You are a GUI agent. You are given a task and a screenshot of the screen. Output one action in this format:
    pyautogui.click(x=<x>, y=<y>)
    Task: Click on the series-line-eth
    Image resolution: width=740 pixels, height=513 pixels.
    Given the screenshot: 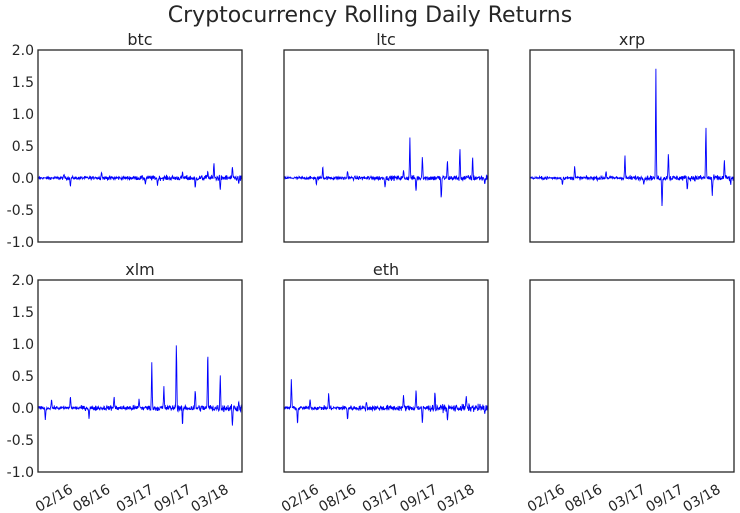 What is the action you would take?
    pyautogui.click(x=386, y=401)
    